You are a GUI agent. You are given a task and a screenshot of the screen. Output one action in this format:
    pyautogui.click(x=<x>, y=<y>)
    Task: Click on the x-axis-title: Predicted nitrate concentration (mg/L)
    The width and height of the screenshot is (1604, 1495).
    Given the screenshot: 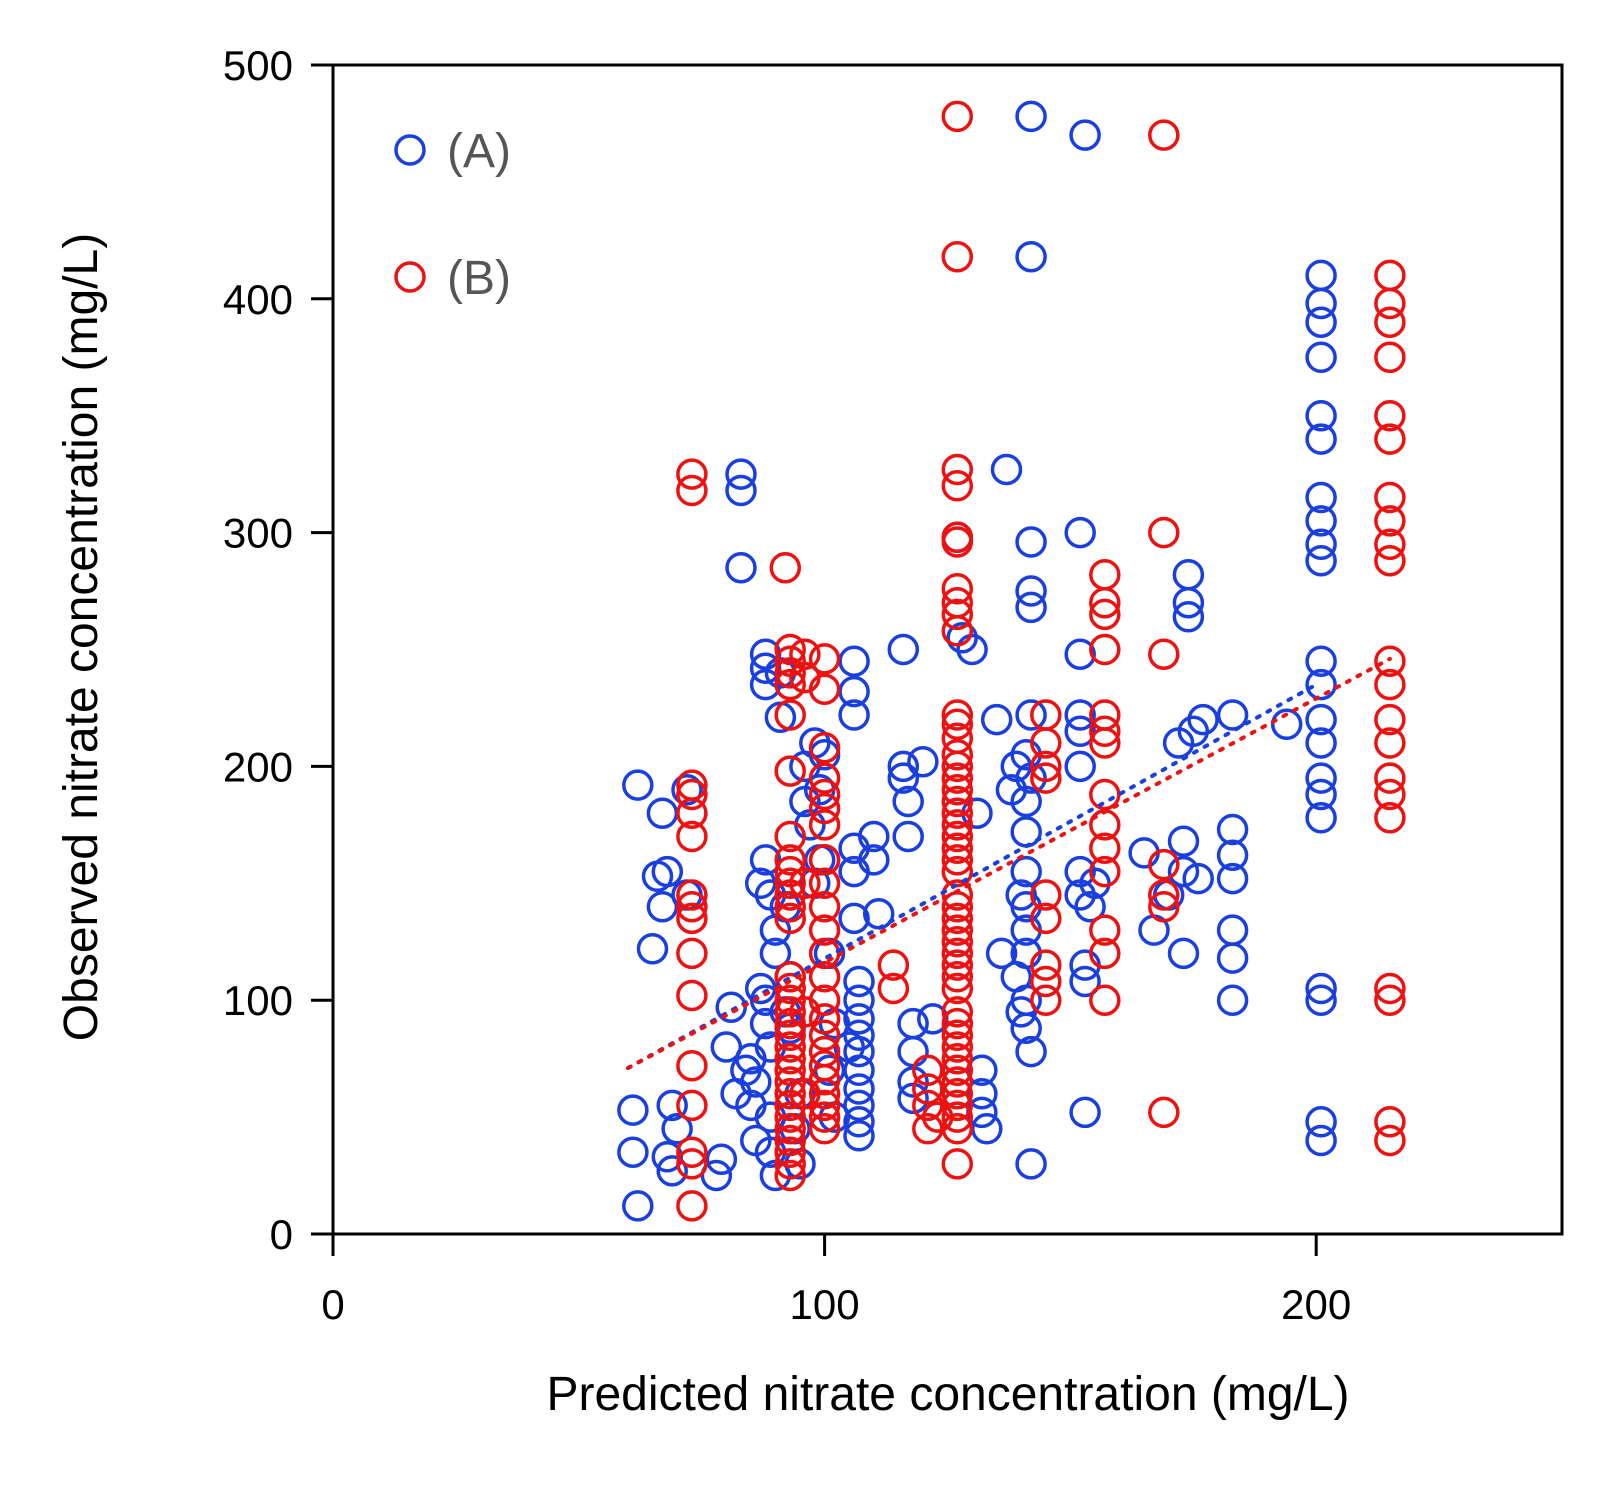 What is the action you would take?
    pyautogui.click(x=947, y=1394)
    